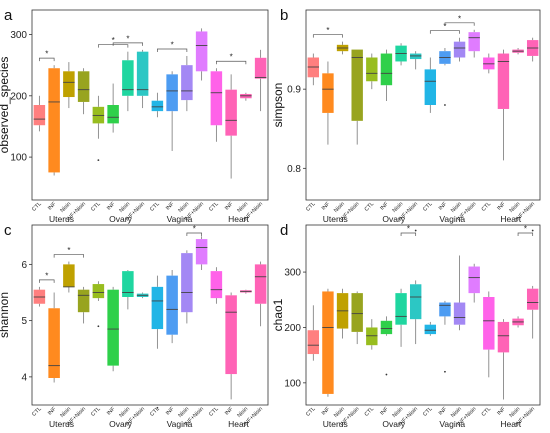  I want to click on group-label-vagina: Vagina, so click(452, 219).